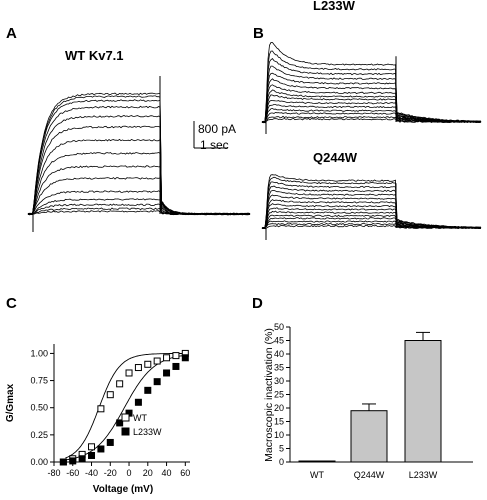 The width and height of the screenshot is (487, 500). I want to click on chart-c-y-tick-label: 0.75, so click(39, 381).